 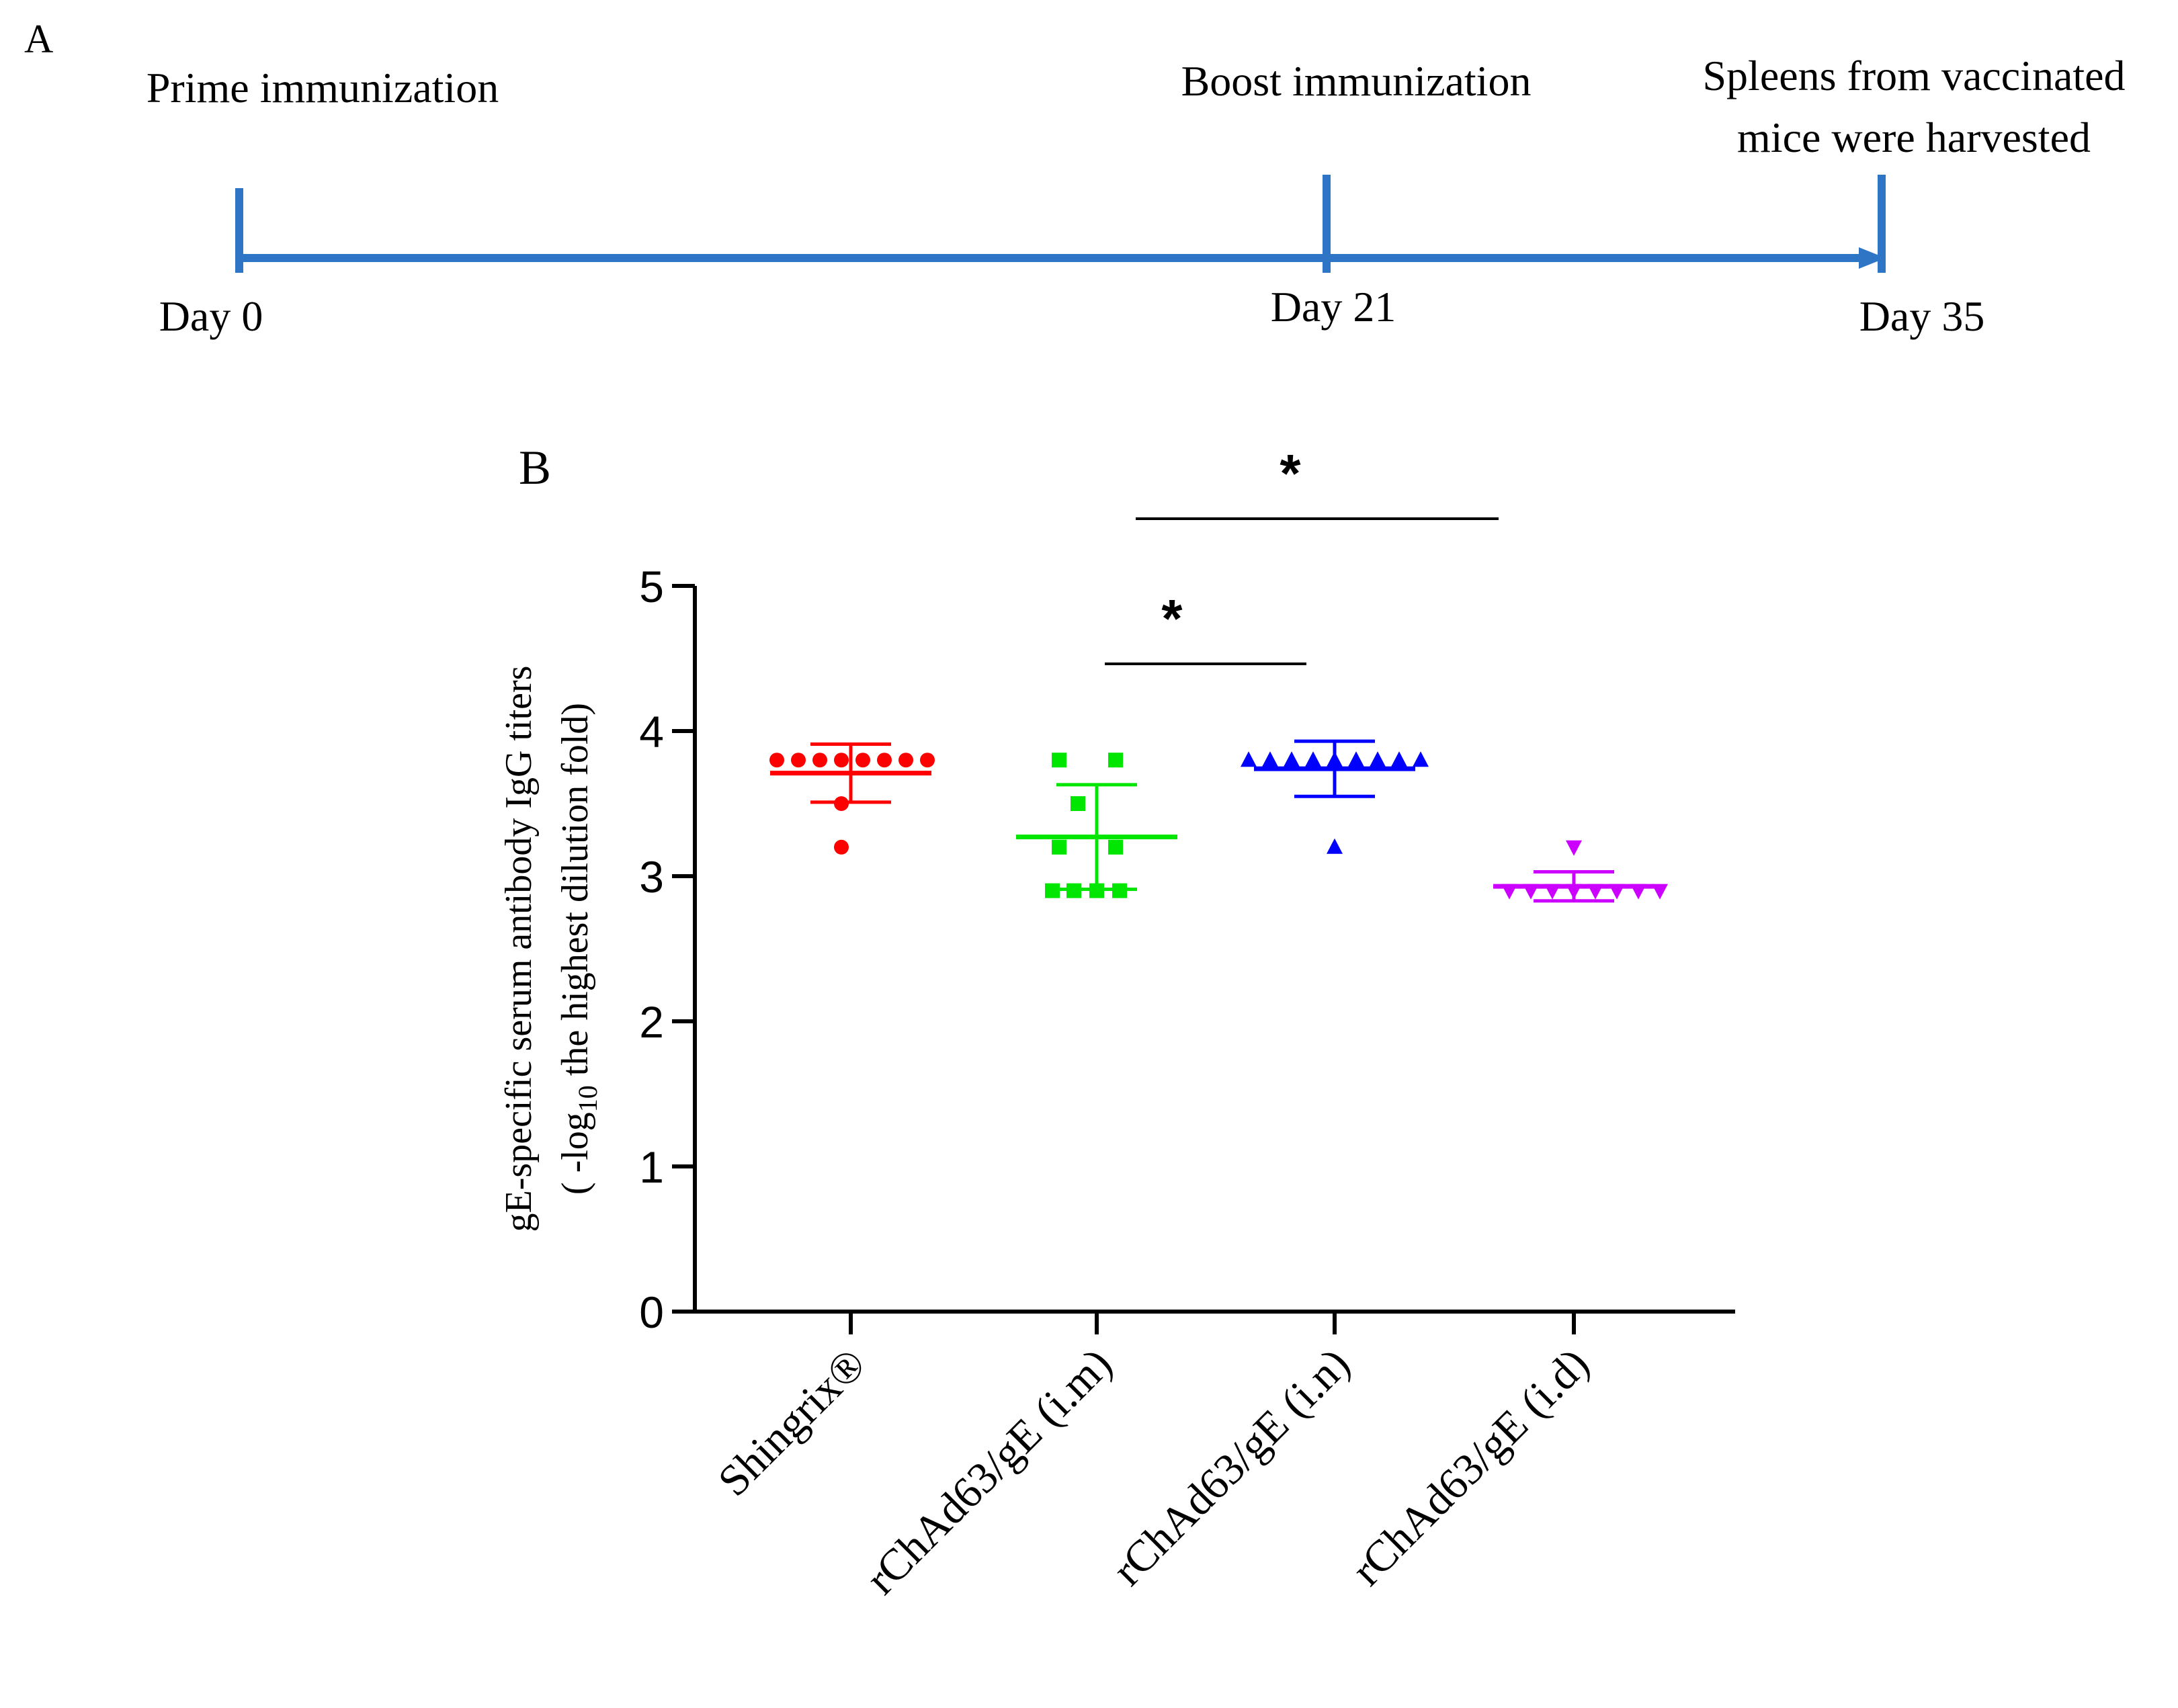 What do you see at coordinates (1334, 307) in the screenshot?
I see `timeline-day-label: Day 21` at bounding box center [1334, 307].